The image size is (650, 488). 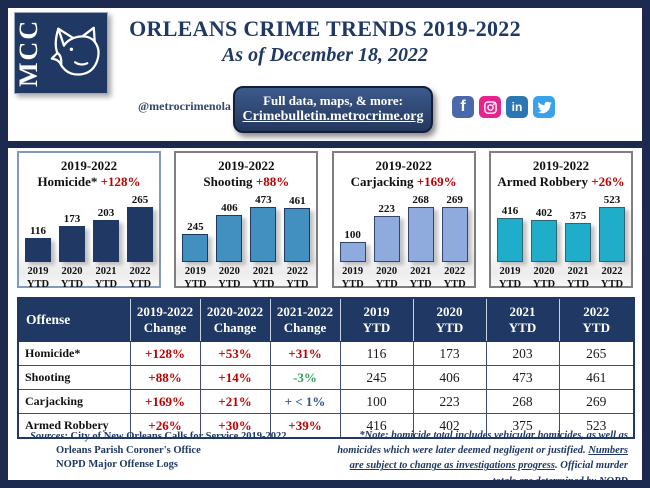 What do you see at coordinates (449, 401) in the screenshot?
I see `count-cell: 223` at bounding box center [449, 401].